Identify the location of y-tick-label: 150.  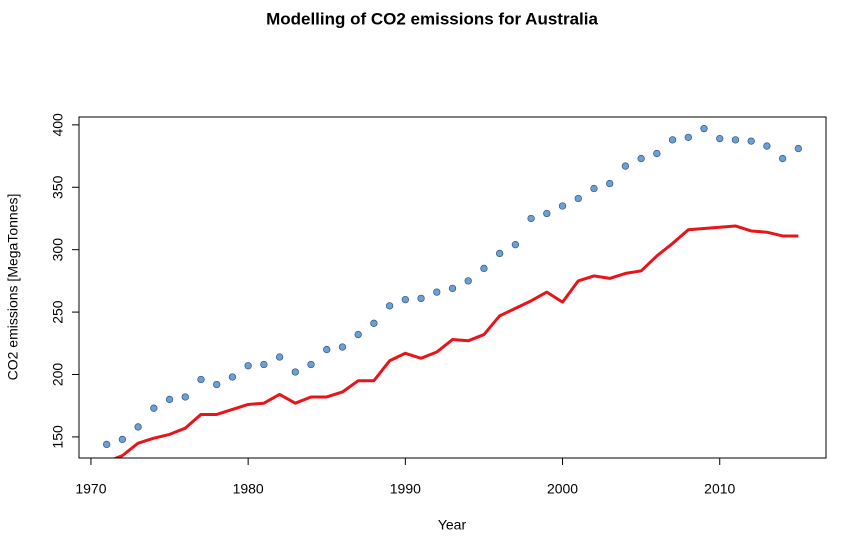
(58, 437).